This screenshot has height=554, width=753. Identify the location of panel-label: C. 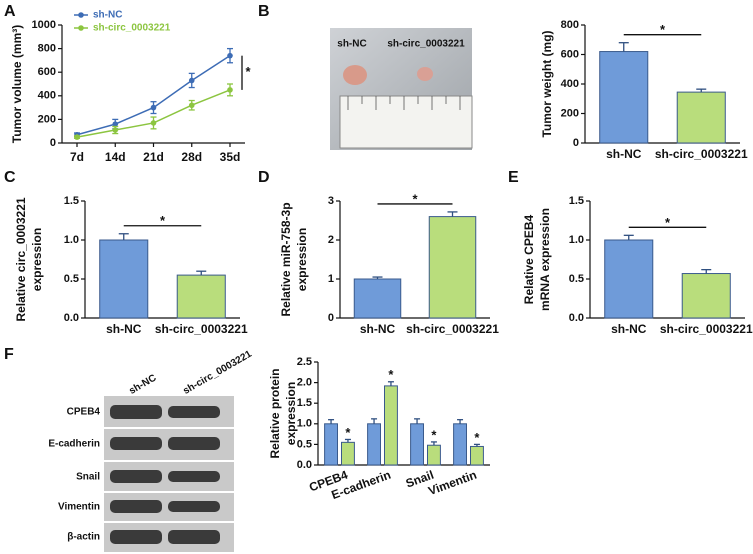
(10, 177).